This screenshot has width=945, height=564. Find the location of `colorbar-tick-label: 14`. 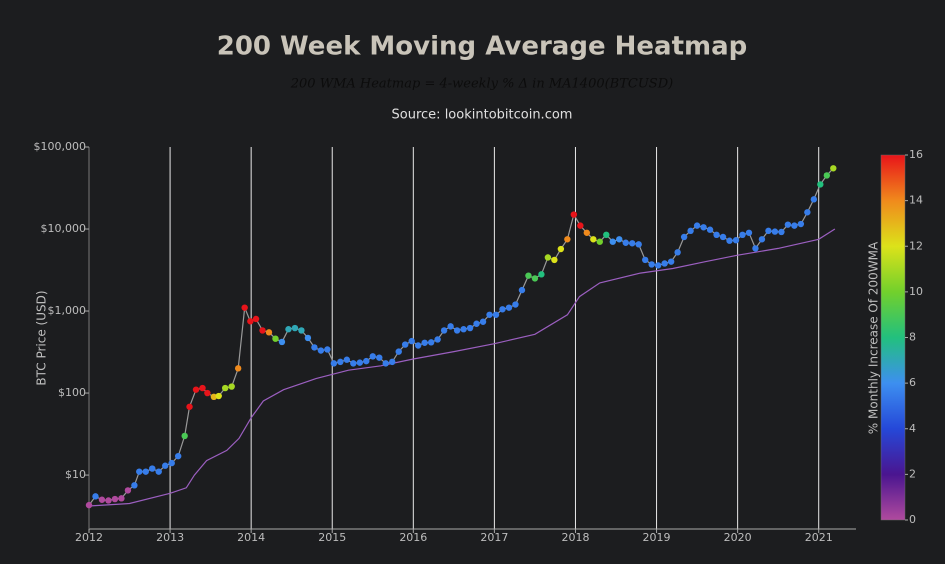

colorbar-tick-label: 14 is located at coordinates (916, 200).